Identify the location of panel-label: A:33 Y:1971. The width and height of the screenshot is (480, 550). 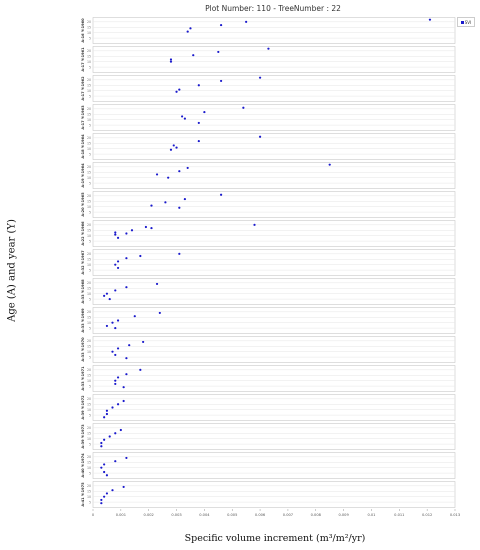
(83, 378).